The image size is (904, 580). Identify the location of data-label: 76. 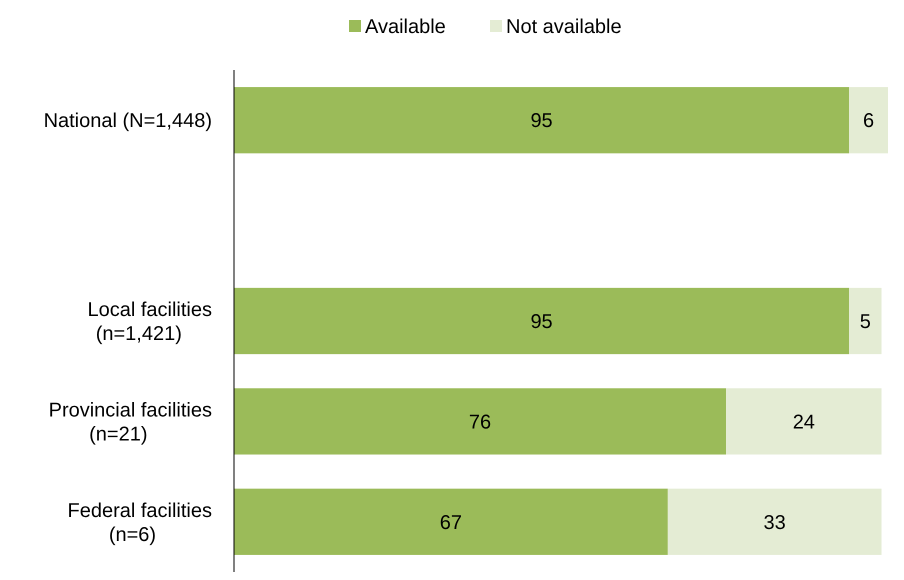
(480, 422).